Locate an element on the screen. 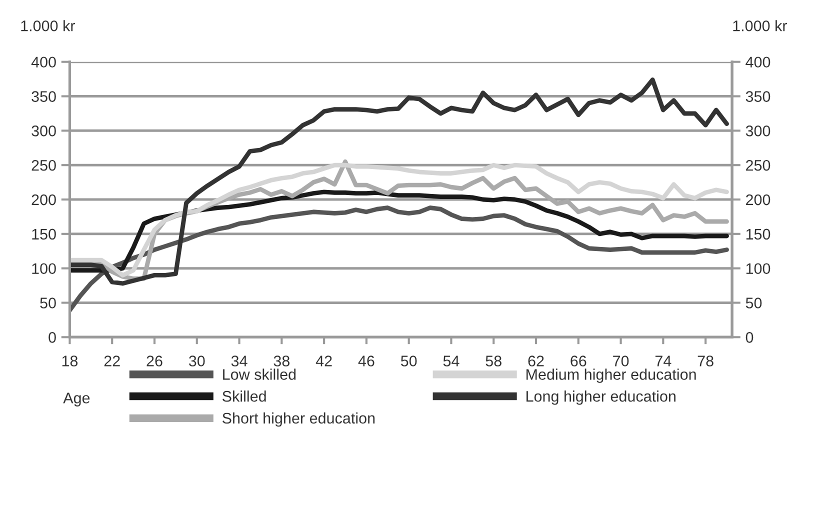 The image size is (830, 507). legend-label: Long higher education is located at coordinates (601, 397).